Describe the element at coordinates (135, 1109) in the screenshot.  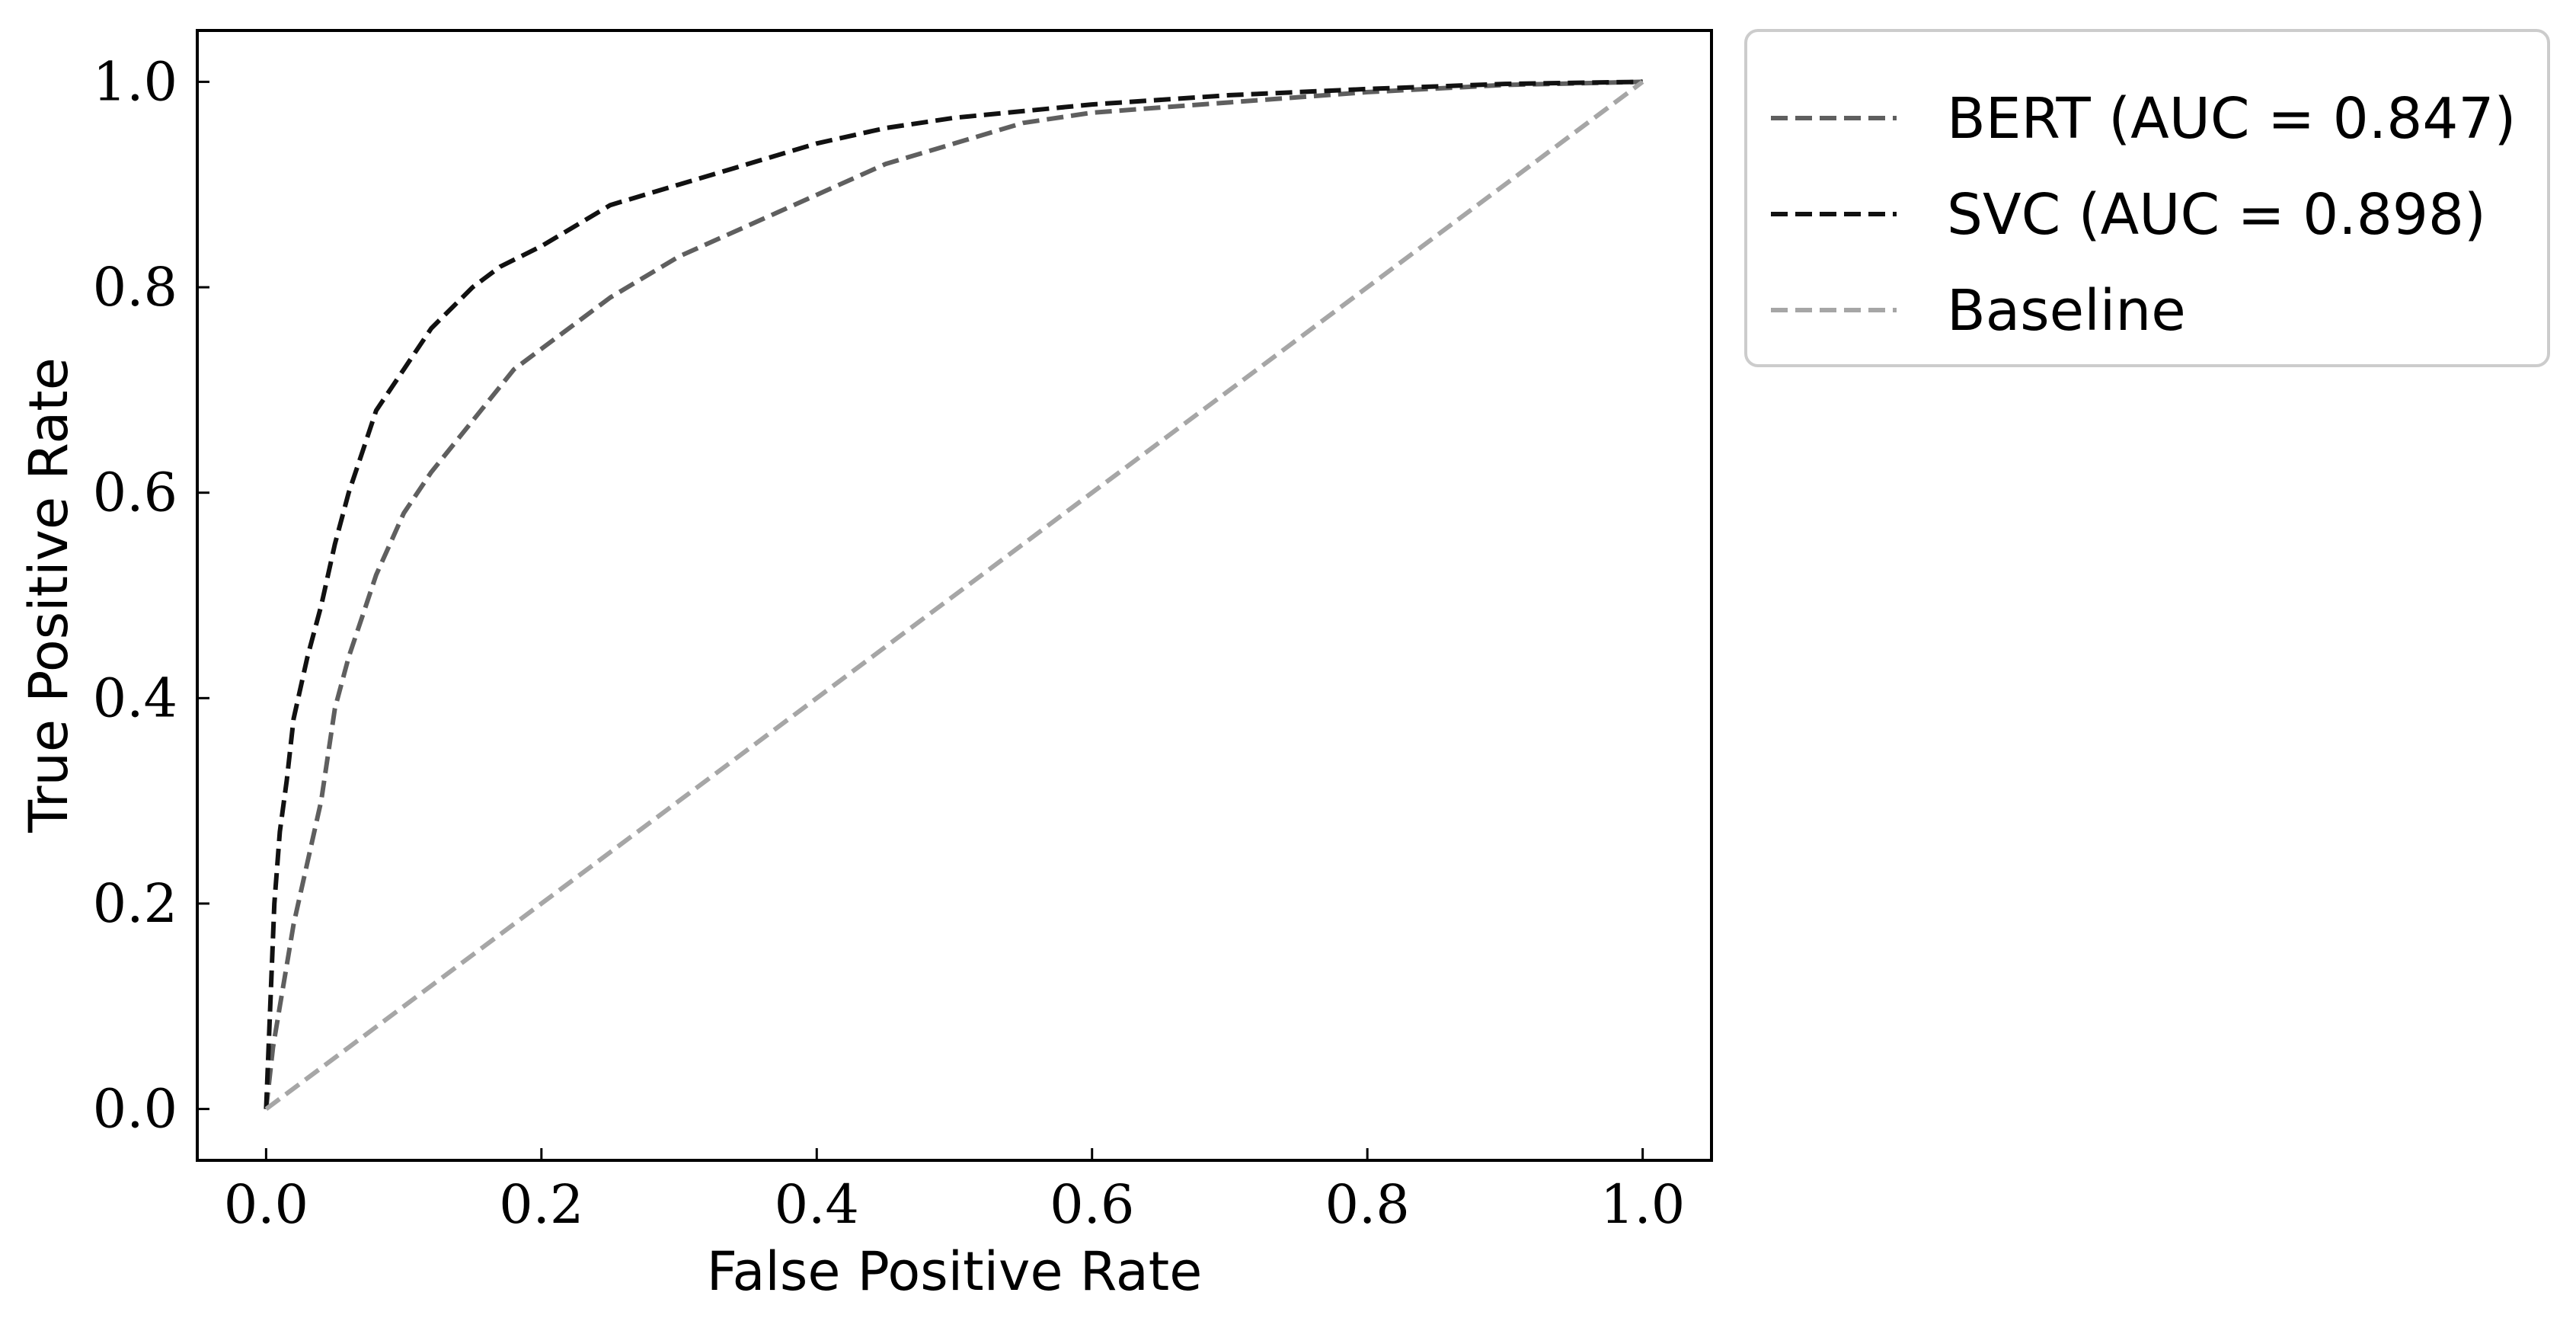
I see `y-tick-label: 0.0` at that location.